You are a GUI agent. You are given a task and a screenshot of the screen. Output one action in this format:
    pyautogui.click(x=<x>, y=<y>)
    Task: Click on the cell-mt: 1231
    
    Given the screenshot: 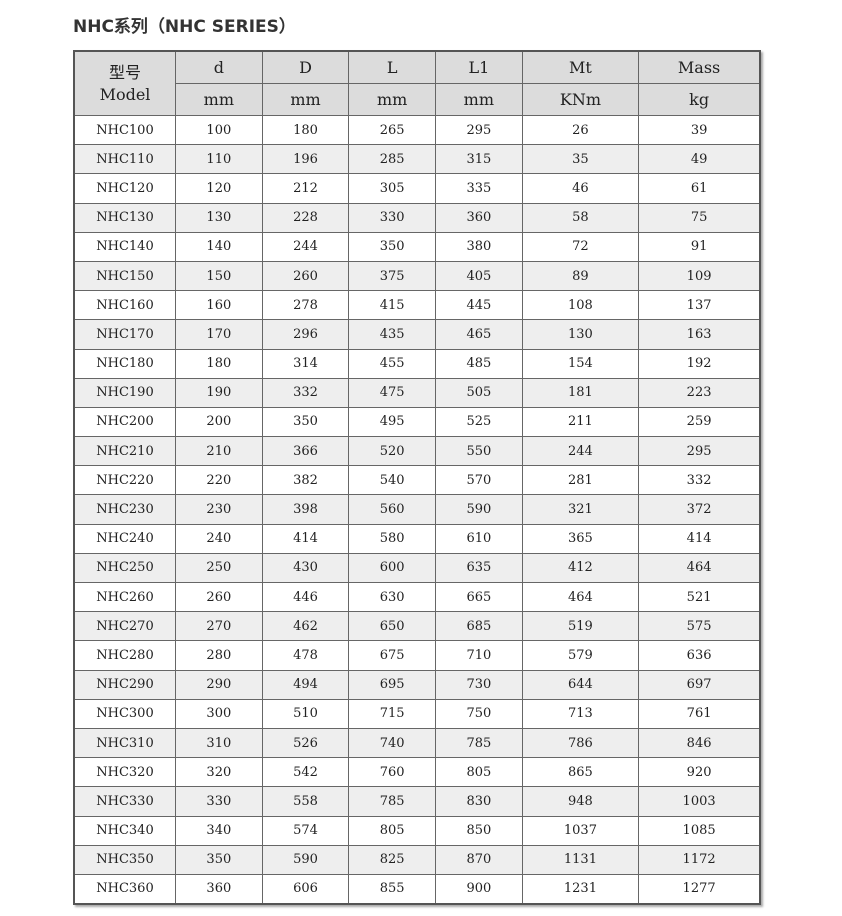 What is the action you would take?
    pyautogui.click(x=580, y=889)
    